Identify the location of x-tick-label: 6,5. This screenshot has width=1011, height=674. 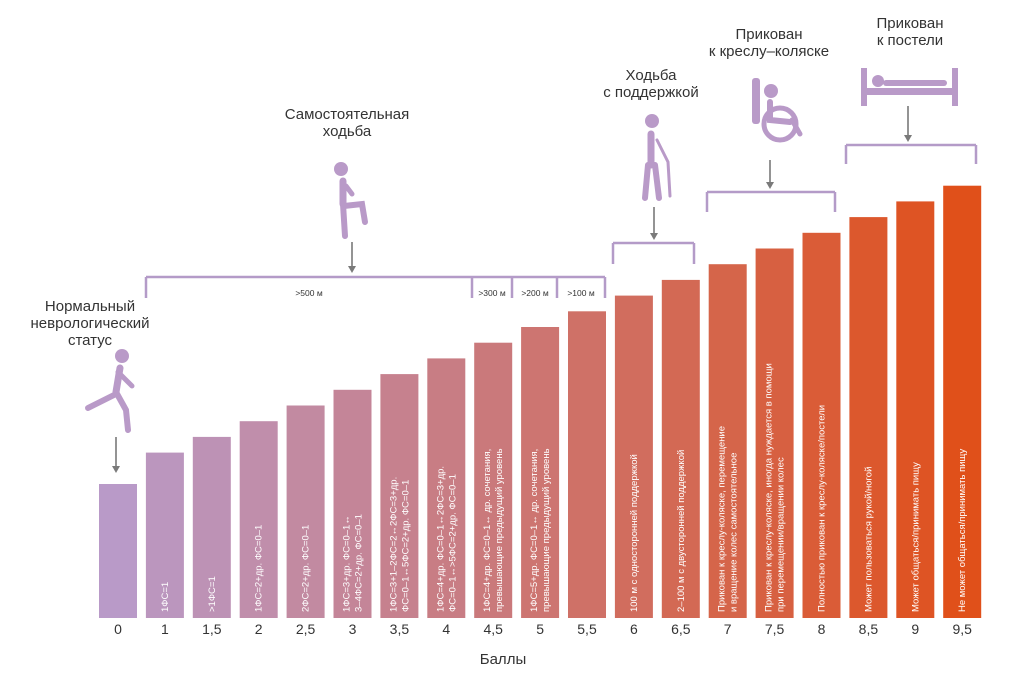
(681, 629).